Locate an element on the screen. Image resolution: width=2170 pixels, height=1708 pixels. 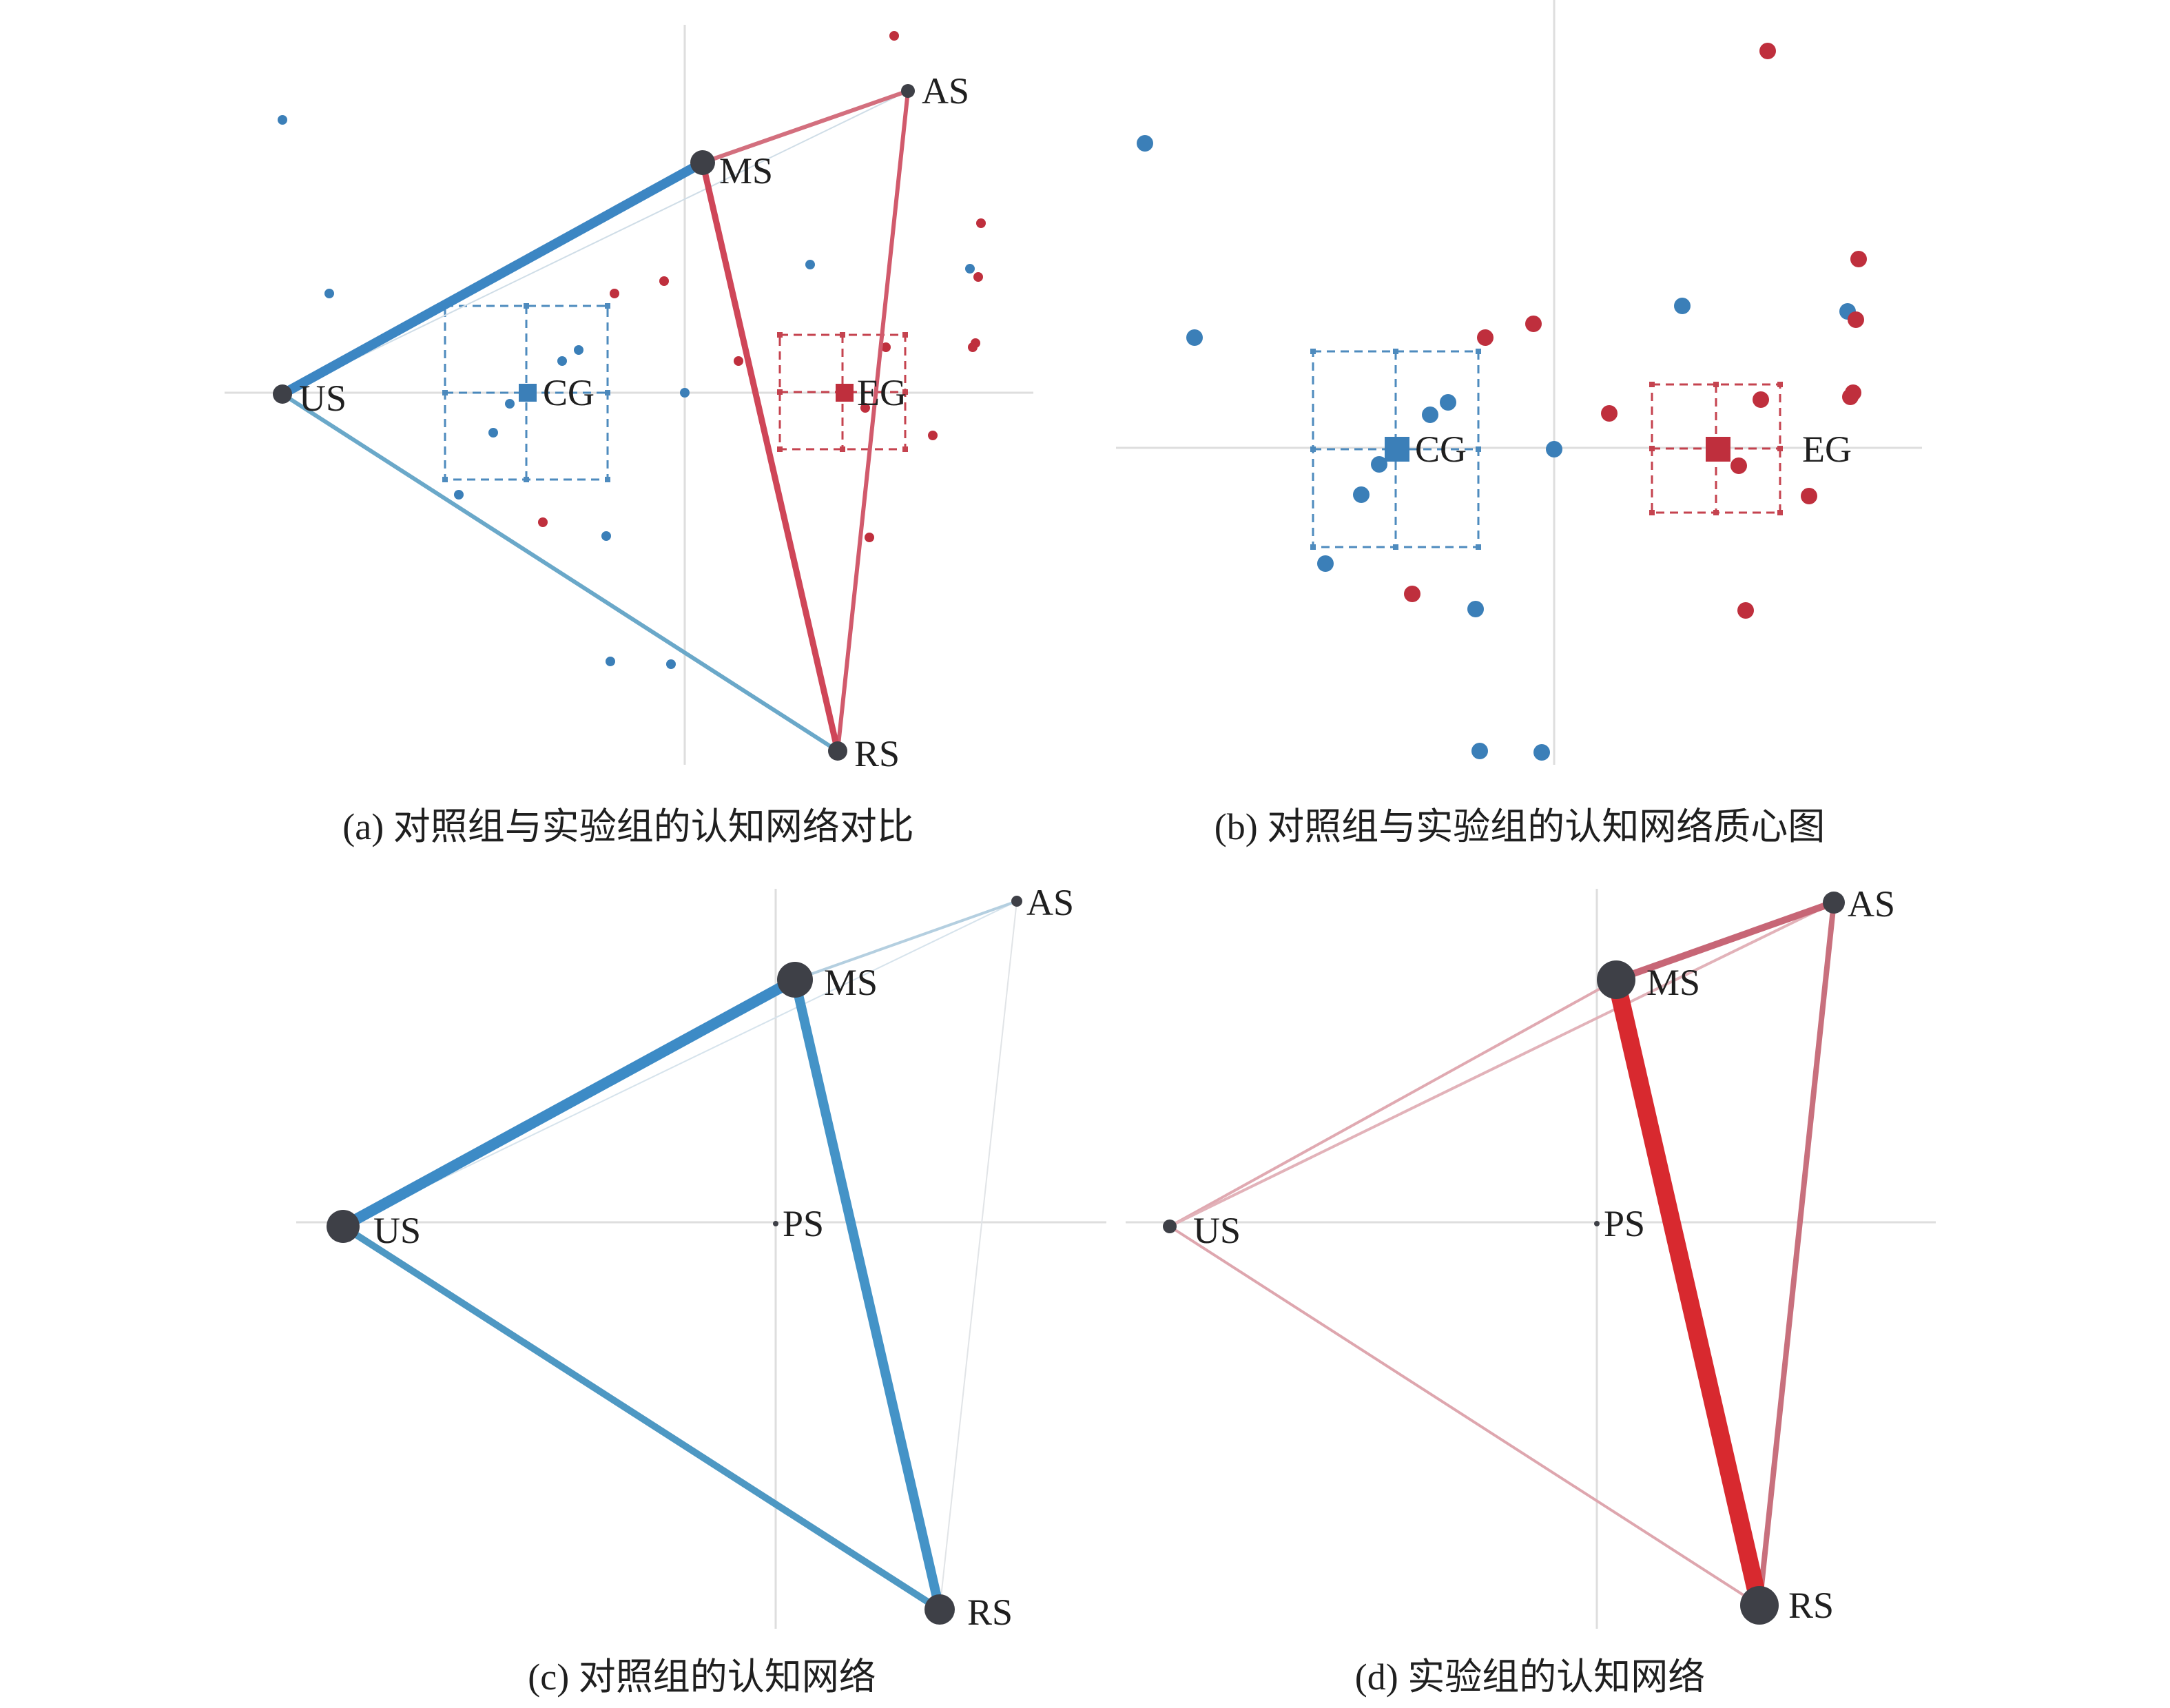
panel-c-node-ms is located at coordinates (795, 980).